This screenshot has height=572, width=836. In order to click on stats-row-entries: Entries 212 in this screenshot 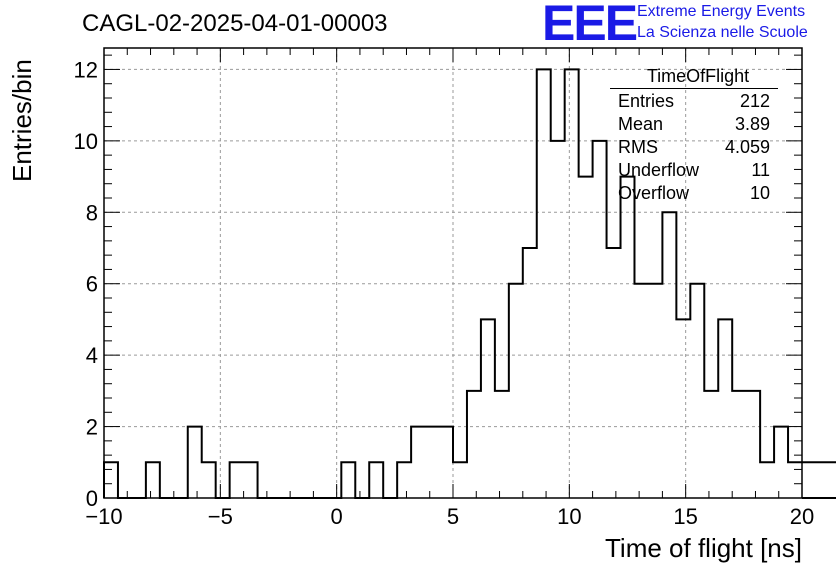, I will do `click(694, 102)`.